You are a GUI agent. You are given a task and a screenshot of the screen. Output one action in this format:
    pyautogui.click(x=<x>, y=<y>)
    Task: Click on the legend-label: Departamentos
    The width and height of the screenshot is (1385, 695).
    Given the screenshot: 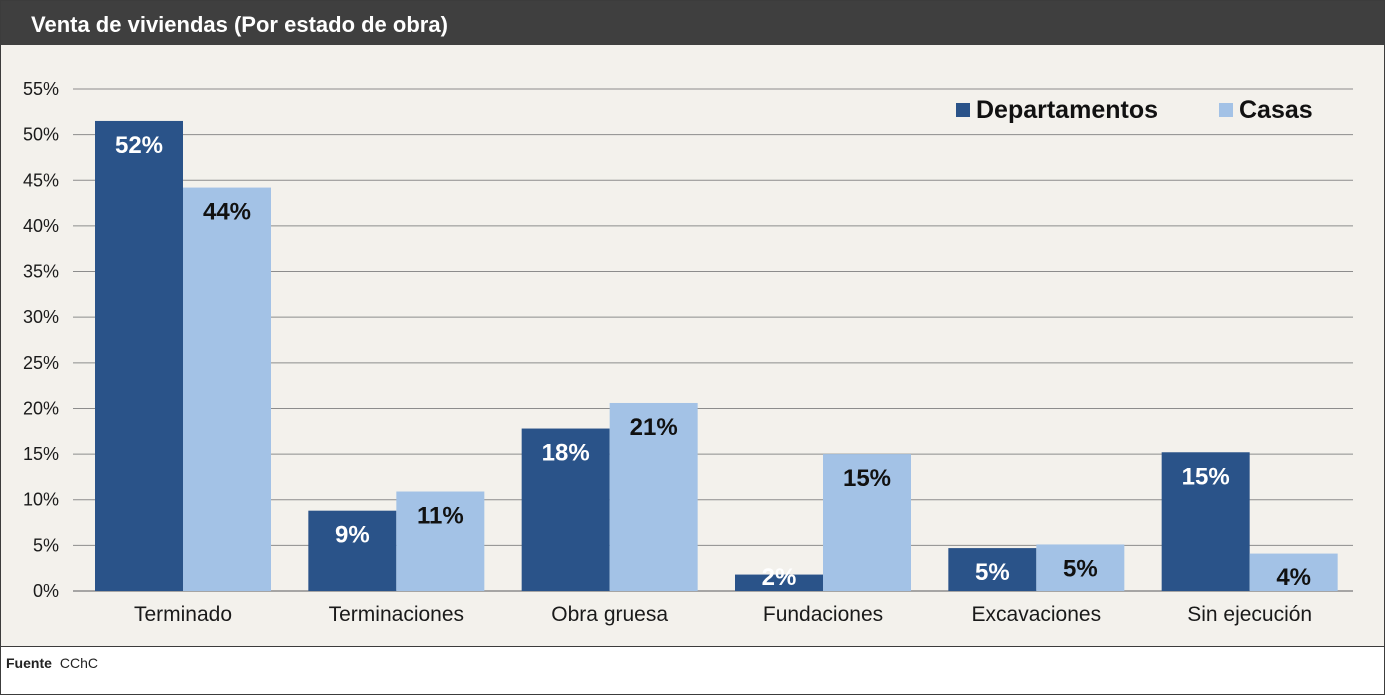 What is the action you would take?
    pyautogui.click(x=1067, y=110)
    